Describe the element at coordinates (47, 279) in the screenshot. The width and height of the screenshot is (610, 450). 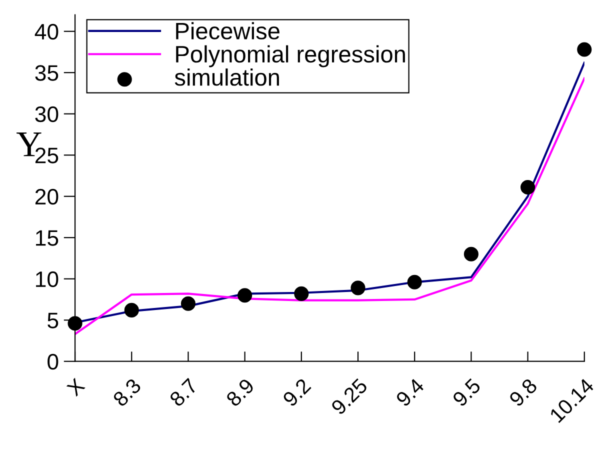
I see `y-tick-label: 10` at that location.